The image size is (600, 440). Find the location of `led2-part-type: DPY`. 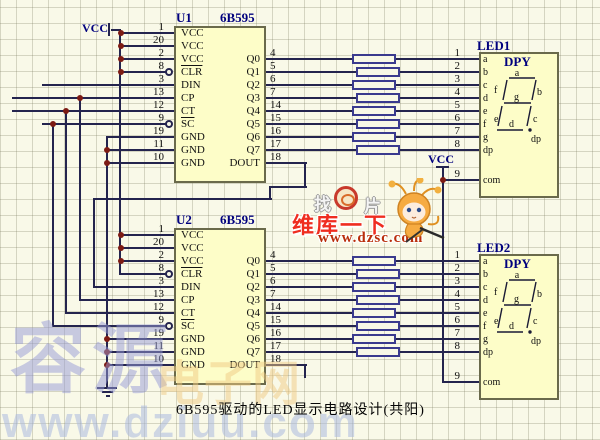

led2-part-type: DPY is located at coordinates (517, 263).